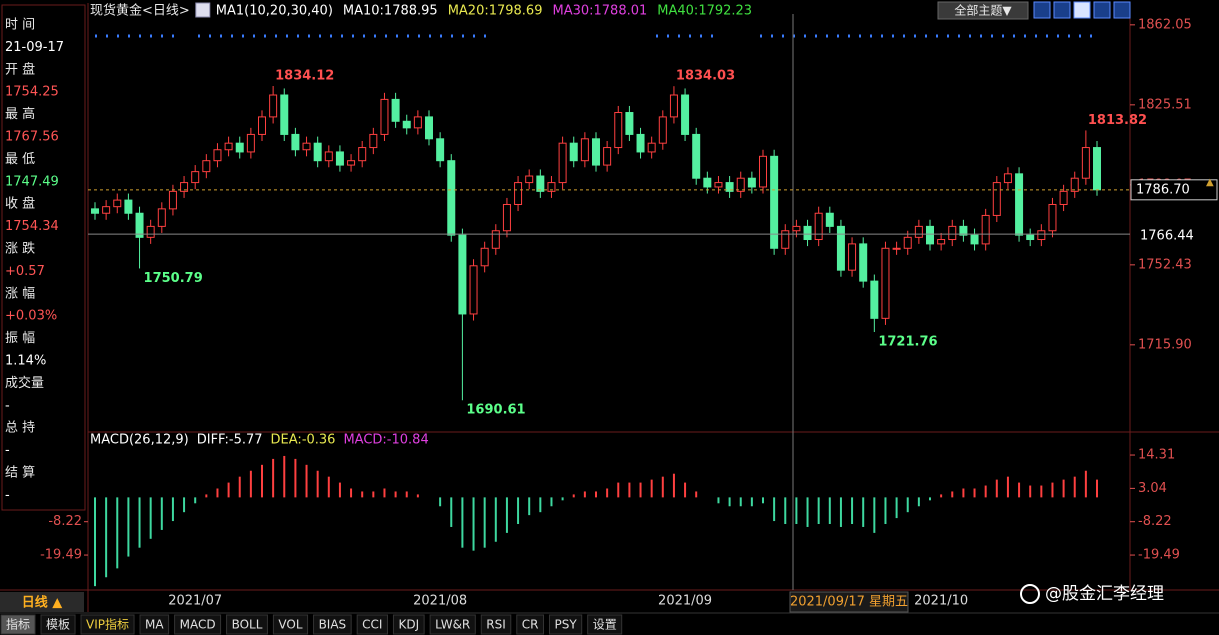 The width and height of the screenshot is (1219, 635). Describe the element at coordinates (32, 181) in the screenshot. I see `sidebar-value: 1747.49` at that location.